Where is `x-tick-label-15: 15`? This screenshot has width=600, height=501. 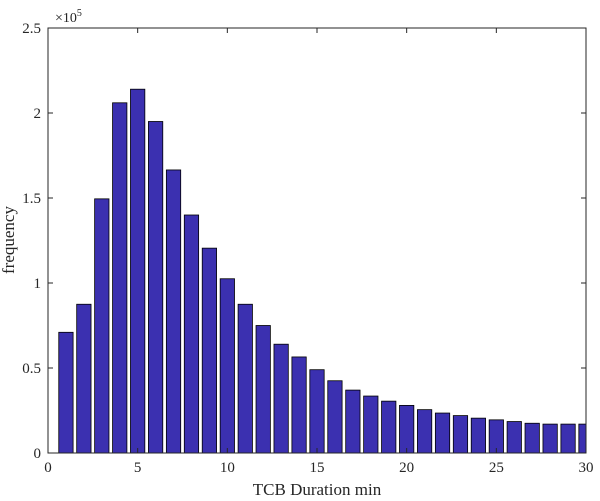 x-tick-label-15: 15 is located at coordinates (317, 468).